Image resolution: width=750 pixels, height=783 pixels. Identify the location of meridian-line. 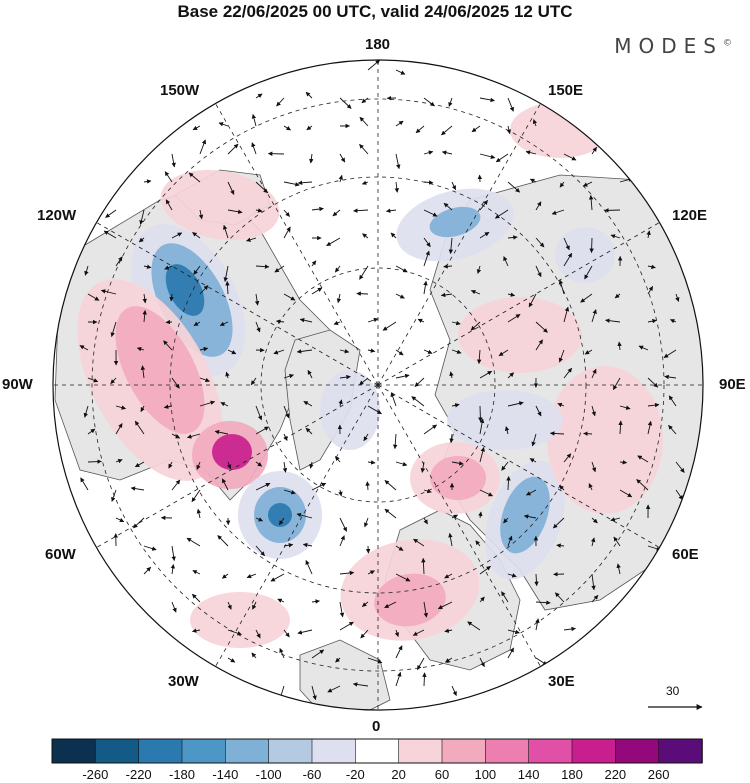
(459, 244).